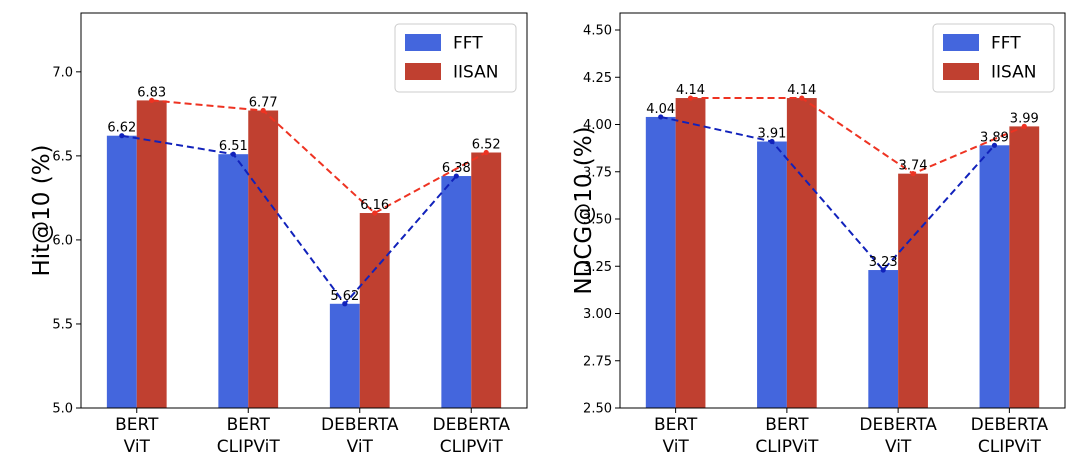  What do you see at coordinates (597, 220) in the screenshot?
I see `y-tick-label: 3.50` at bounding box center [597, 220].